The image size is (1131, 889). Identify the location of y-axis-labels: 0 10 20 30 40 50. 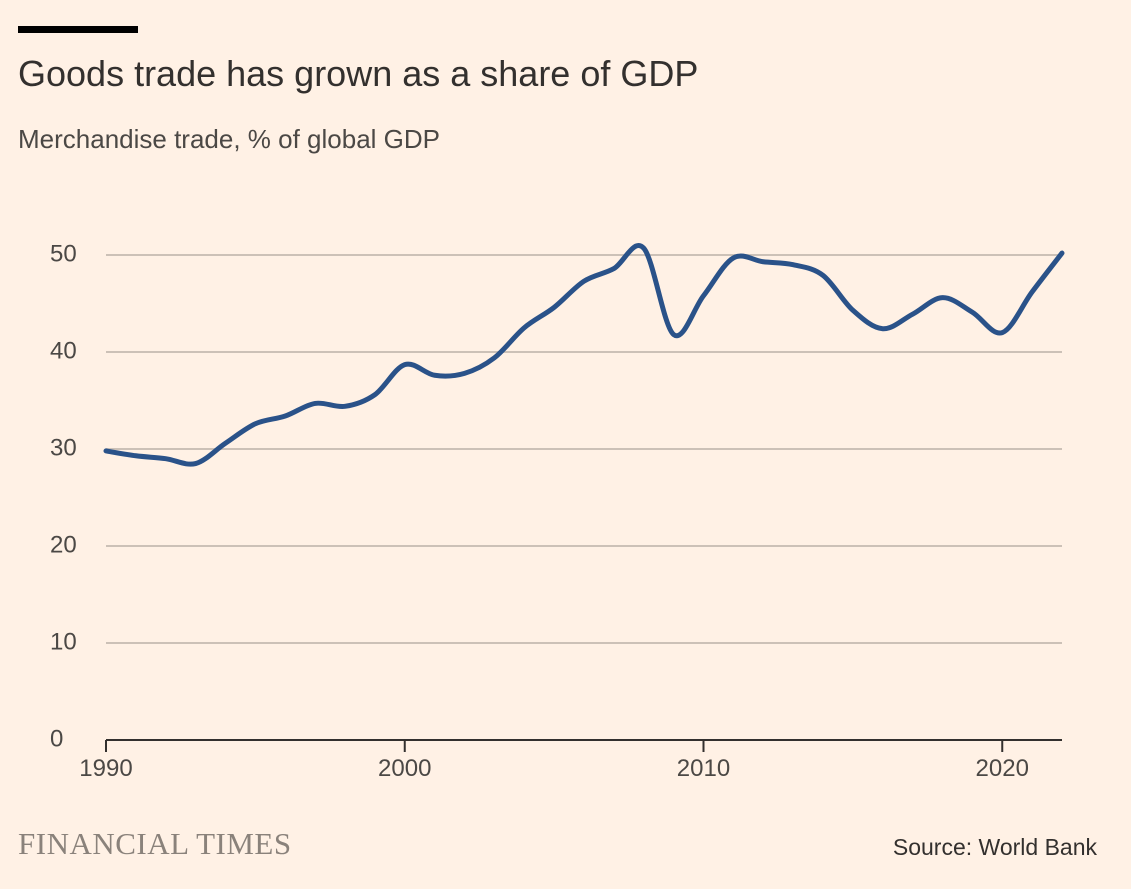
(63, 496).